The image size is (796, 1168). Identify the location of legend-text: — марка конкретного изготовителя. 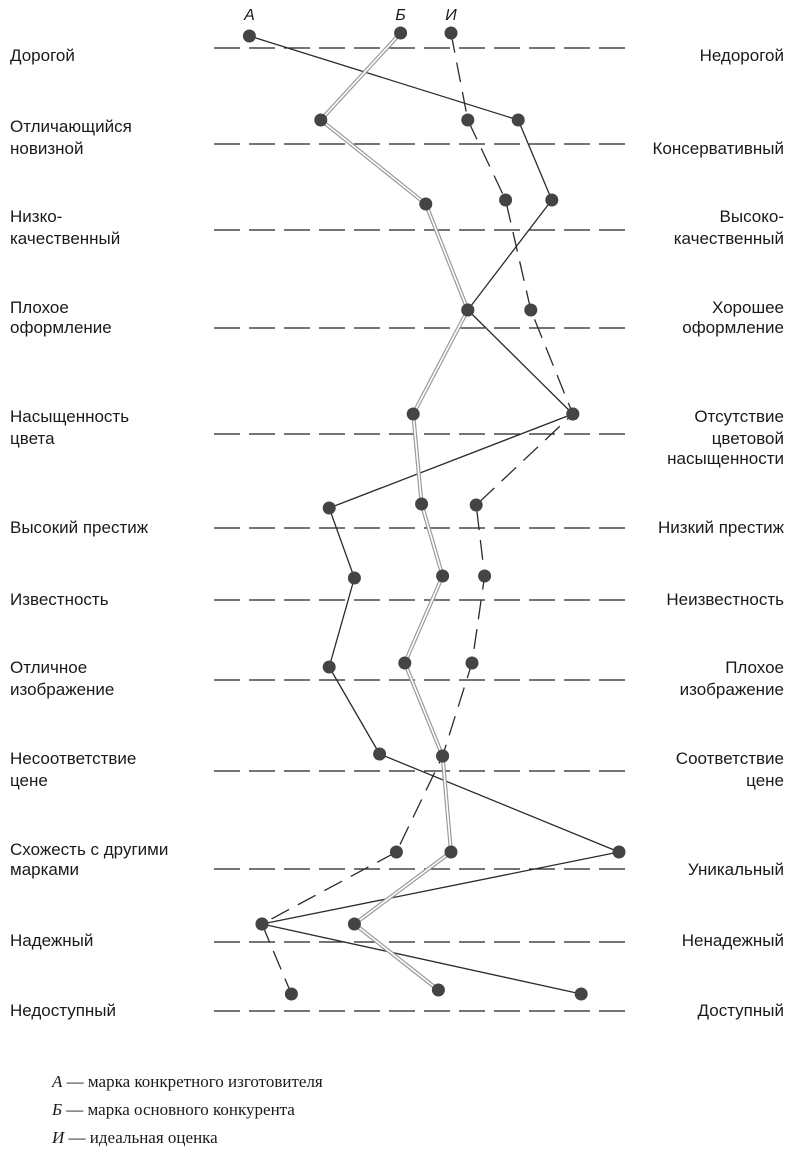
(192, 1081).